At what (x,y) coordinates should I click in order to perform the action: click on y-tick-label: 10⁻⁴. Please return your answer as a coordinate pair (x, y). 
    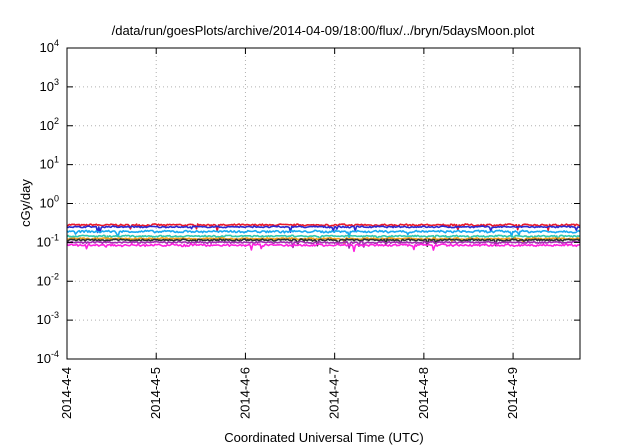
    Looking at the image, I should click on (48, 357).